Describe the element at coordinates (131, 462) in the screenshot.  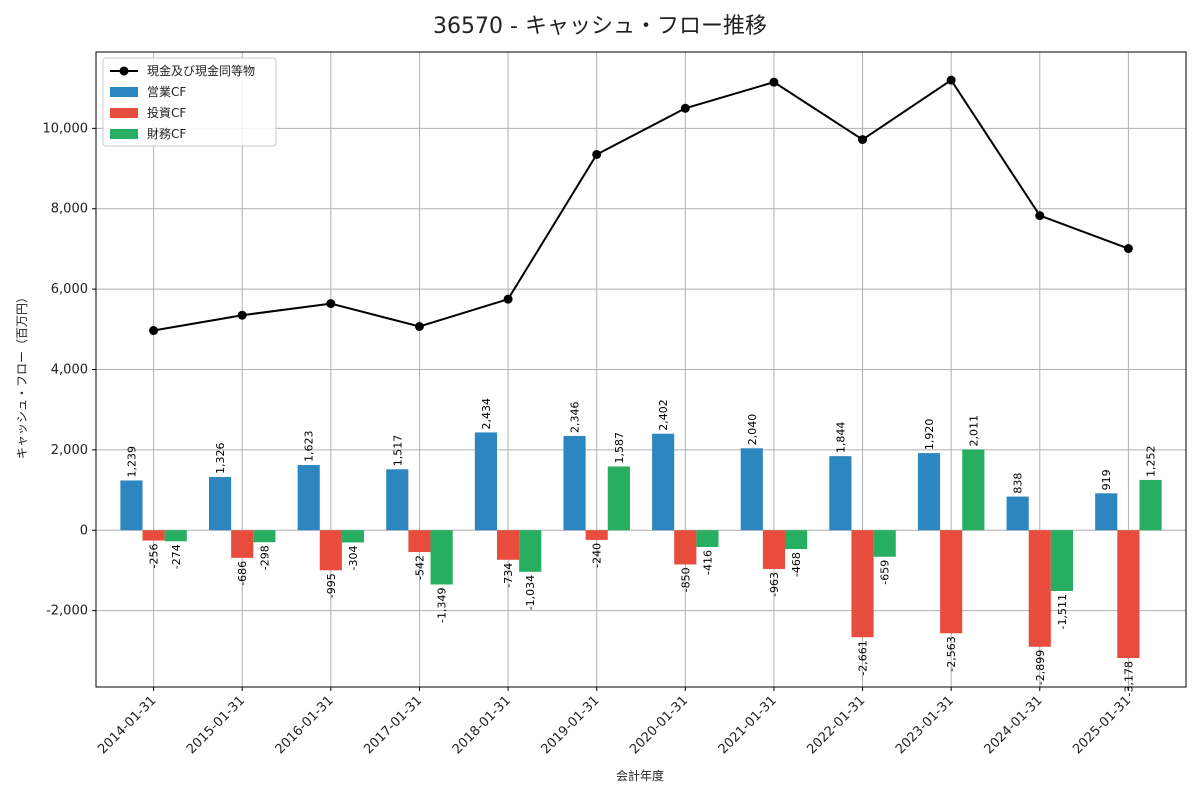
I see `data-label: 1,239` at that location.